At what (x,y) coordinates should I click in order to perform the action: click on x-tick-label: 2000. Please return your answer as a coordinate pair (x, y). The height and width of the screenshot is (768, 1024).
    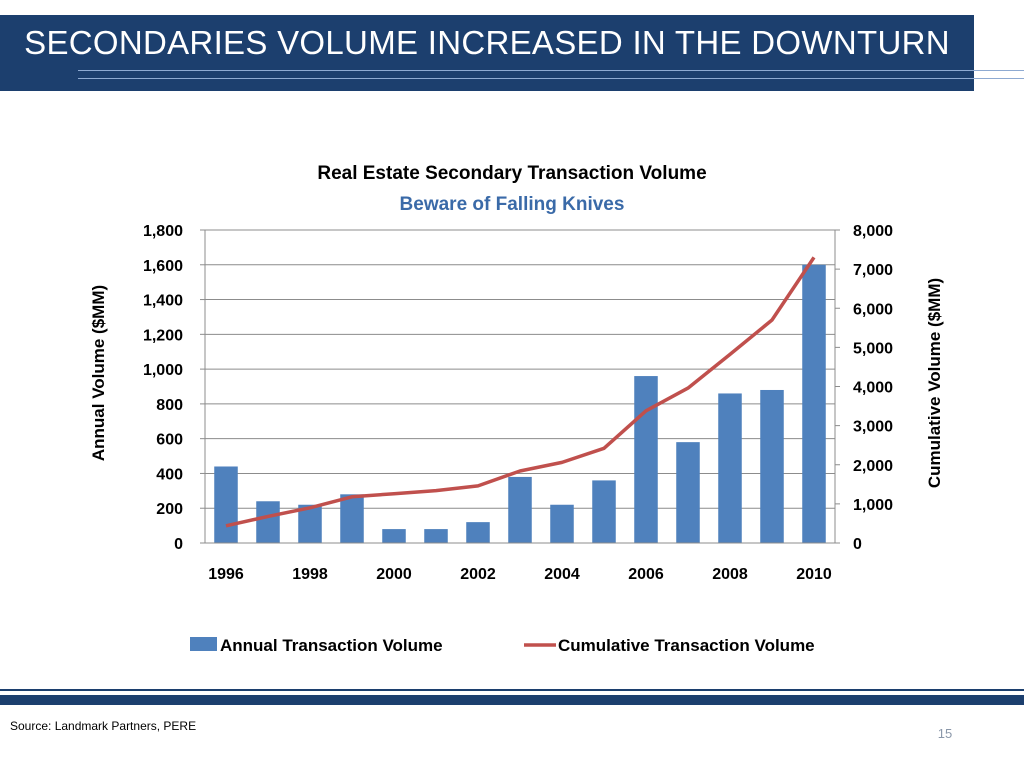
    Looking at the image, I should click on (394, 574).